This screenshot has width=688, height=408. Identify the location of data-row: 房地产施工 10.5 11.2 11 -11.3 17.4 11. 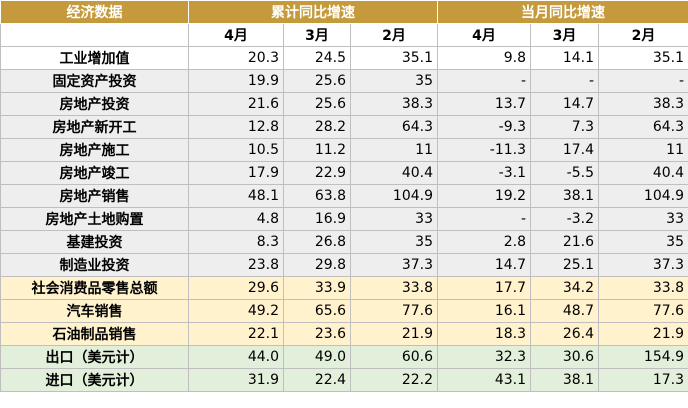
(344, 150).